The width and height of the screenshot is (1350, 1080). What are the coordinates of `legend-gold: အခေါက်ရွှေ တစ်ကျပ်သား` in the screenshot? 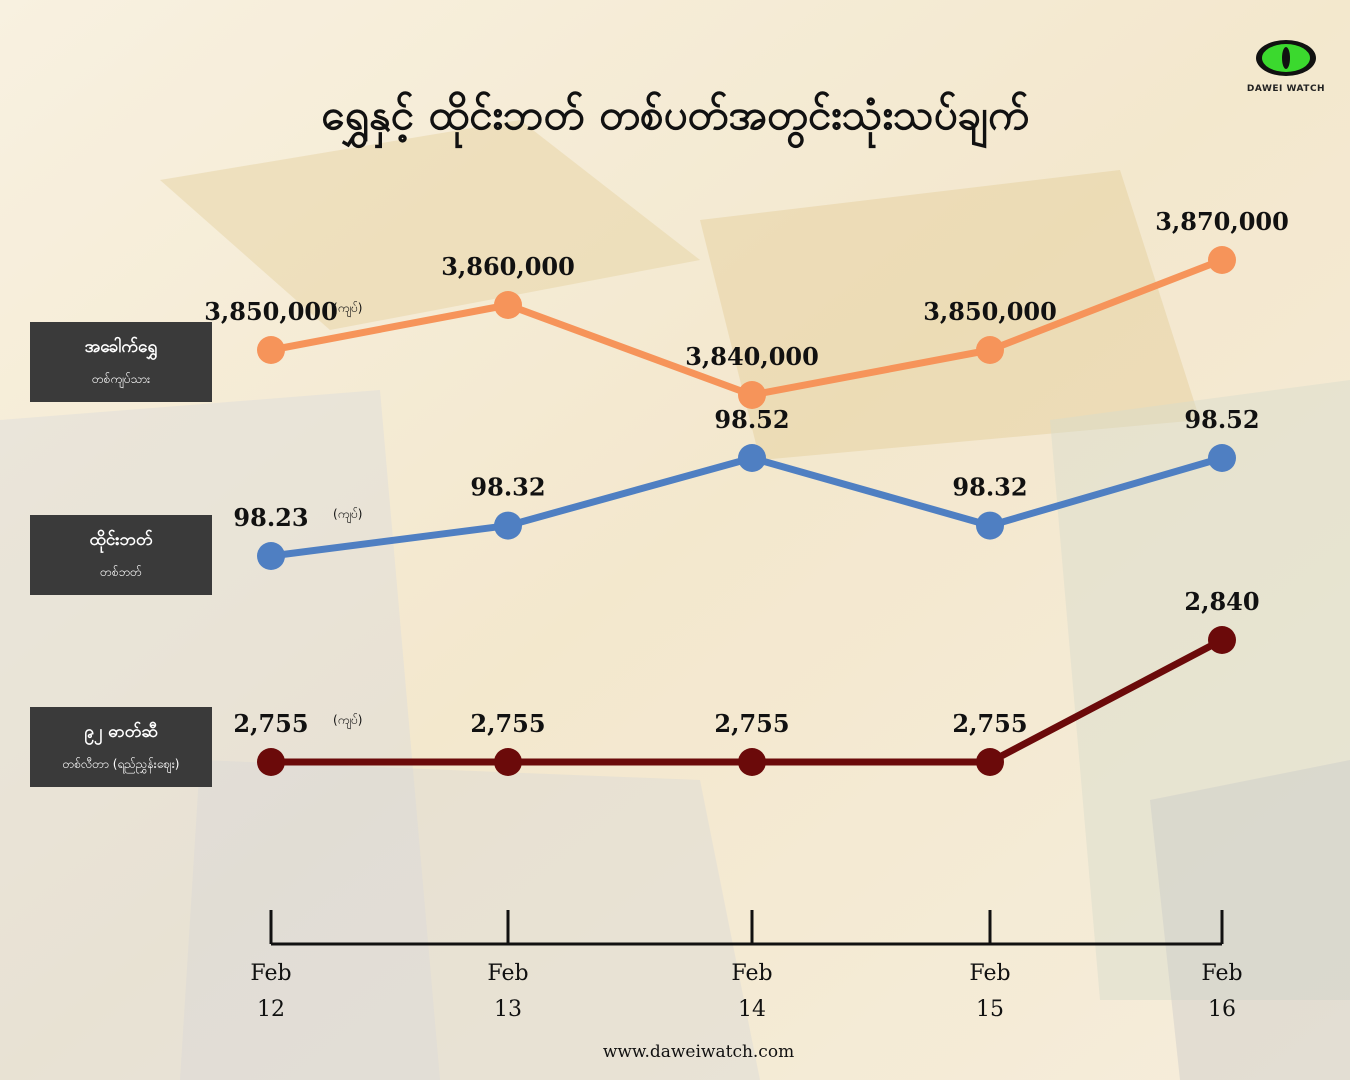 It's located at (121, 362).